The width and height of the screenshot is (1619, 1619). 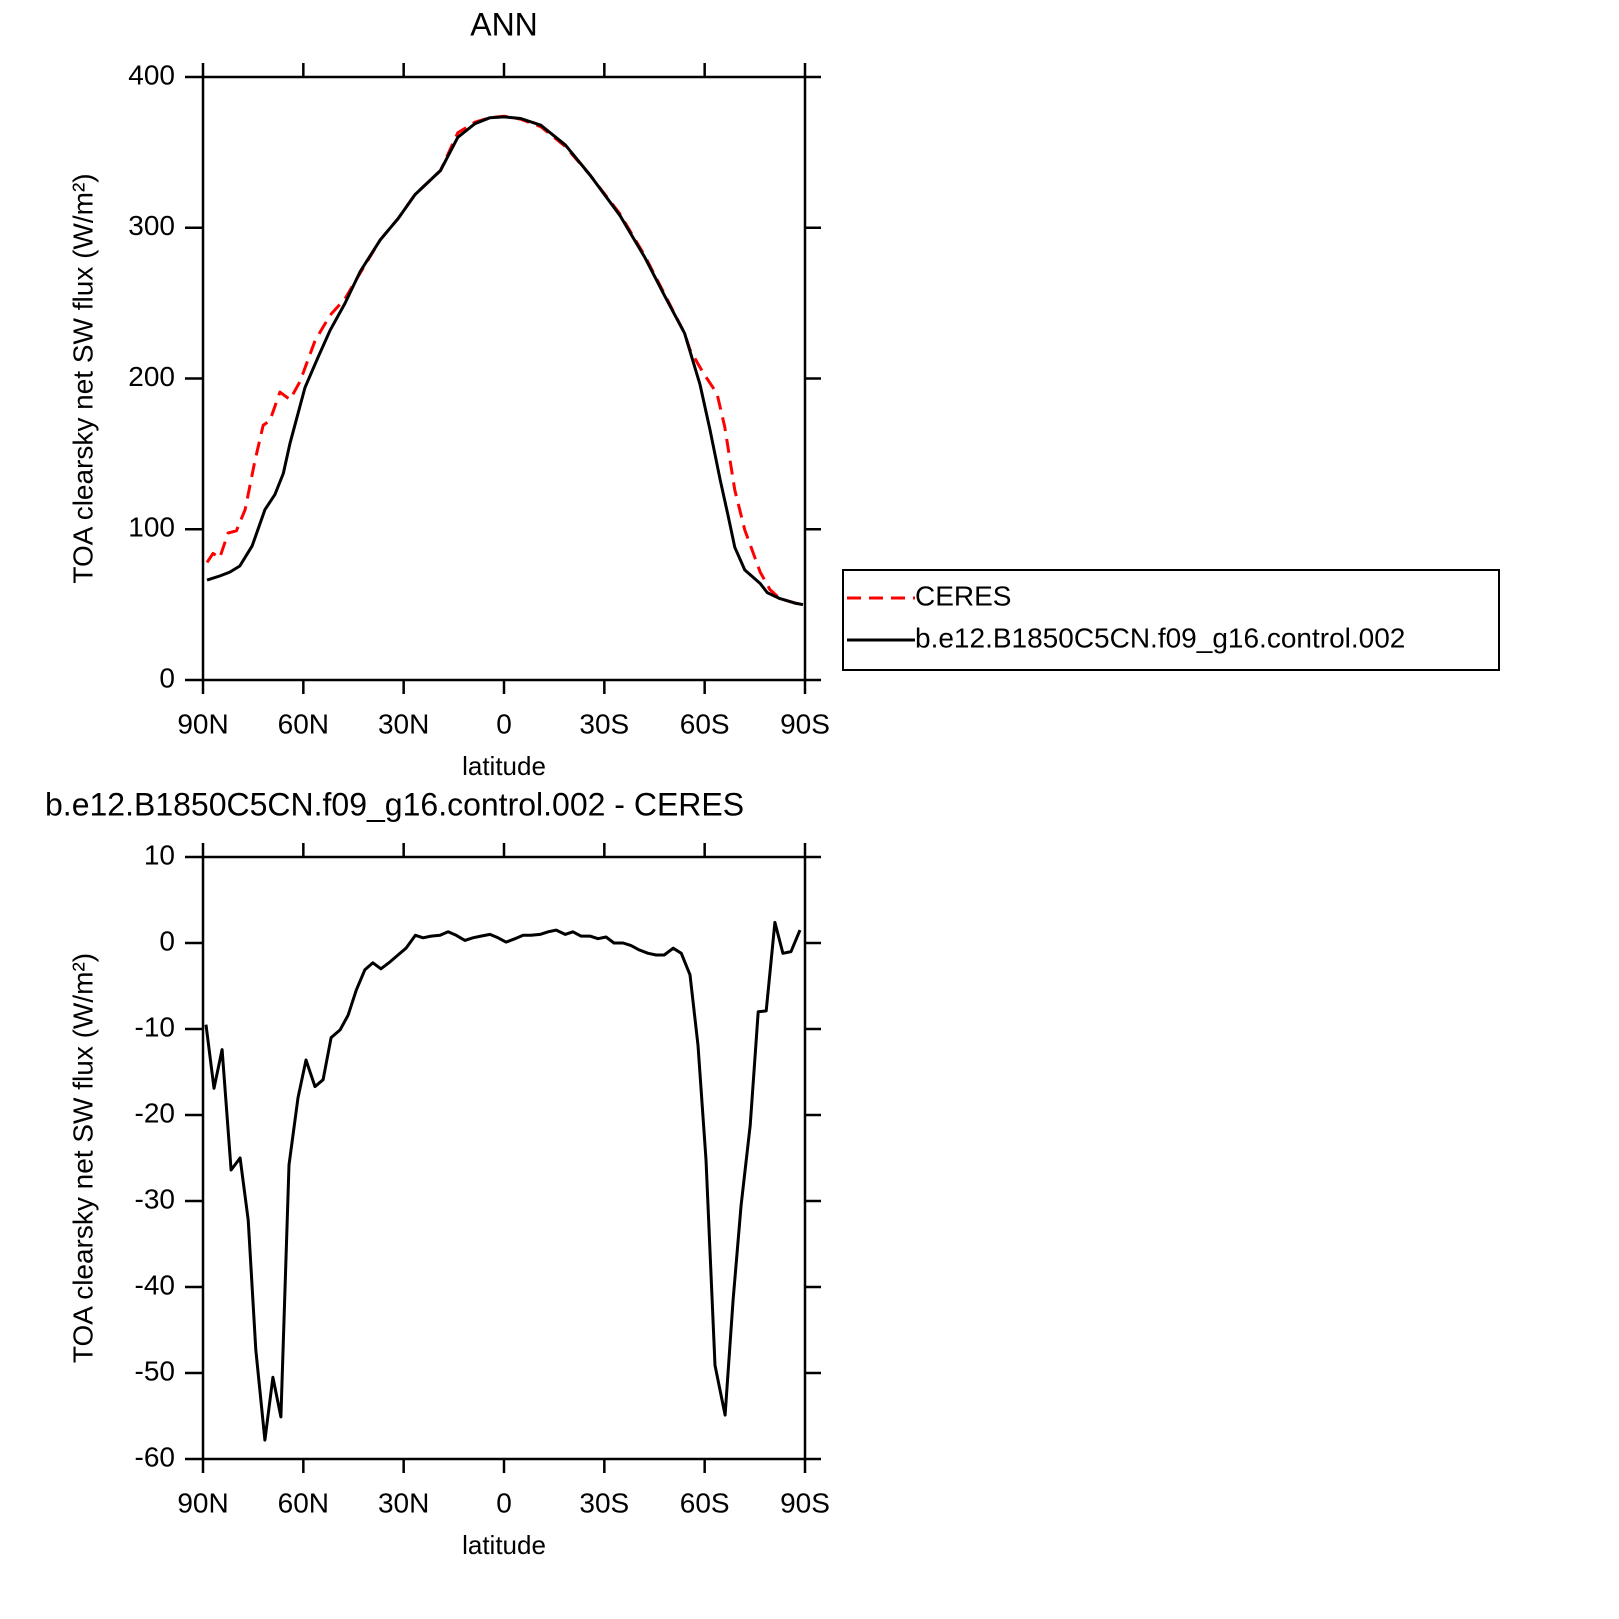 What do you see at coordinates (155, 1198) in the screenshot?
I see `y-tick-label: -30` at bounding box center [155, 1198].